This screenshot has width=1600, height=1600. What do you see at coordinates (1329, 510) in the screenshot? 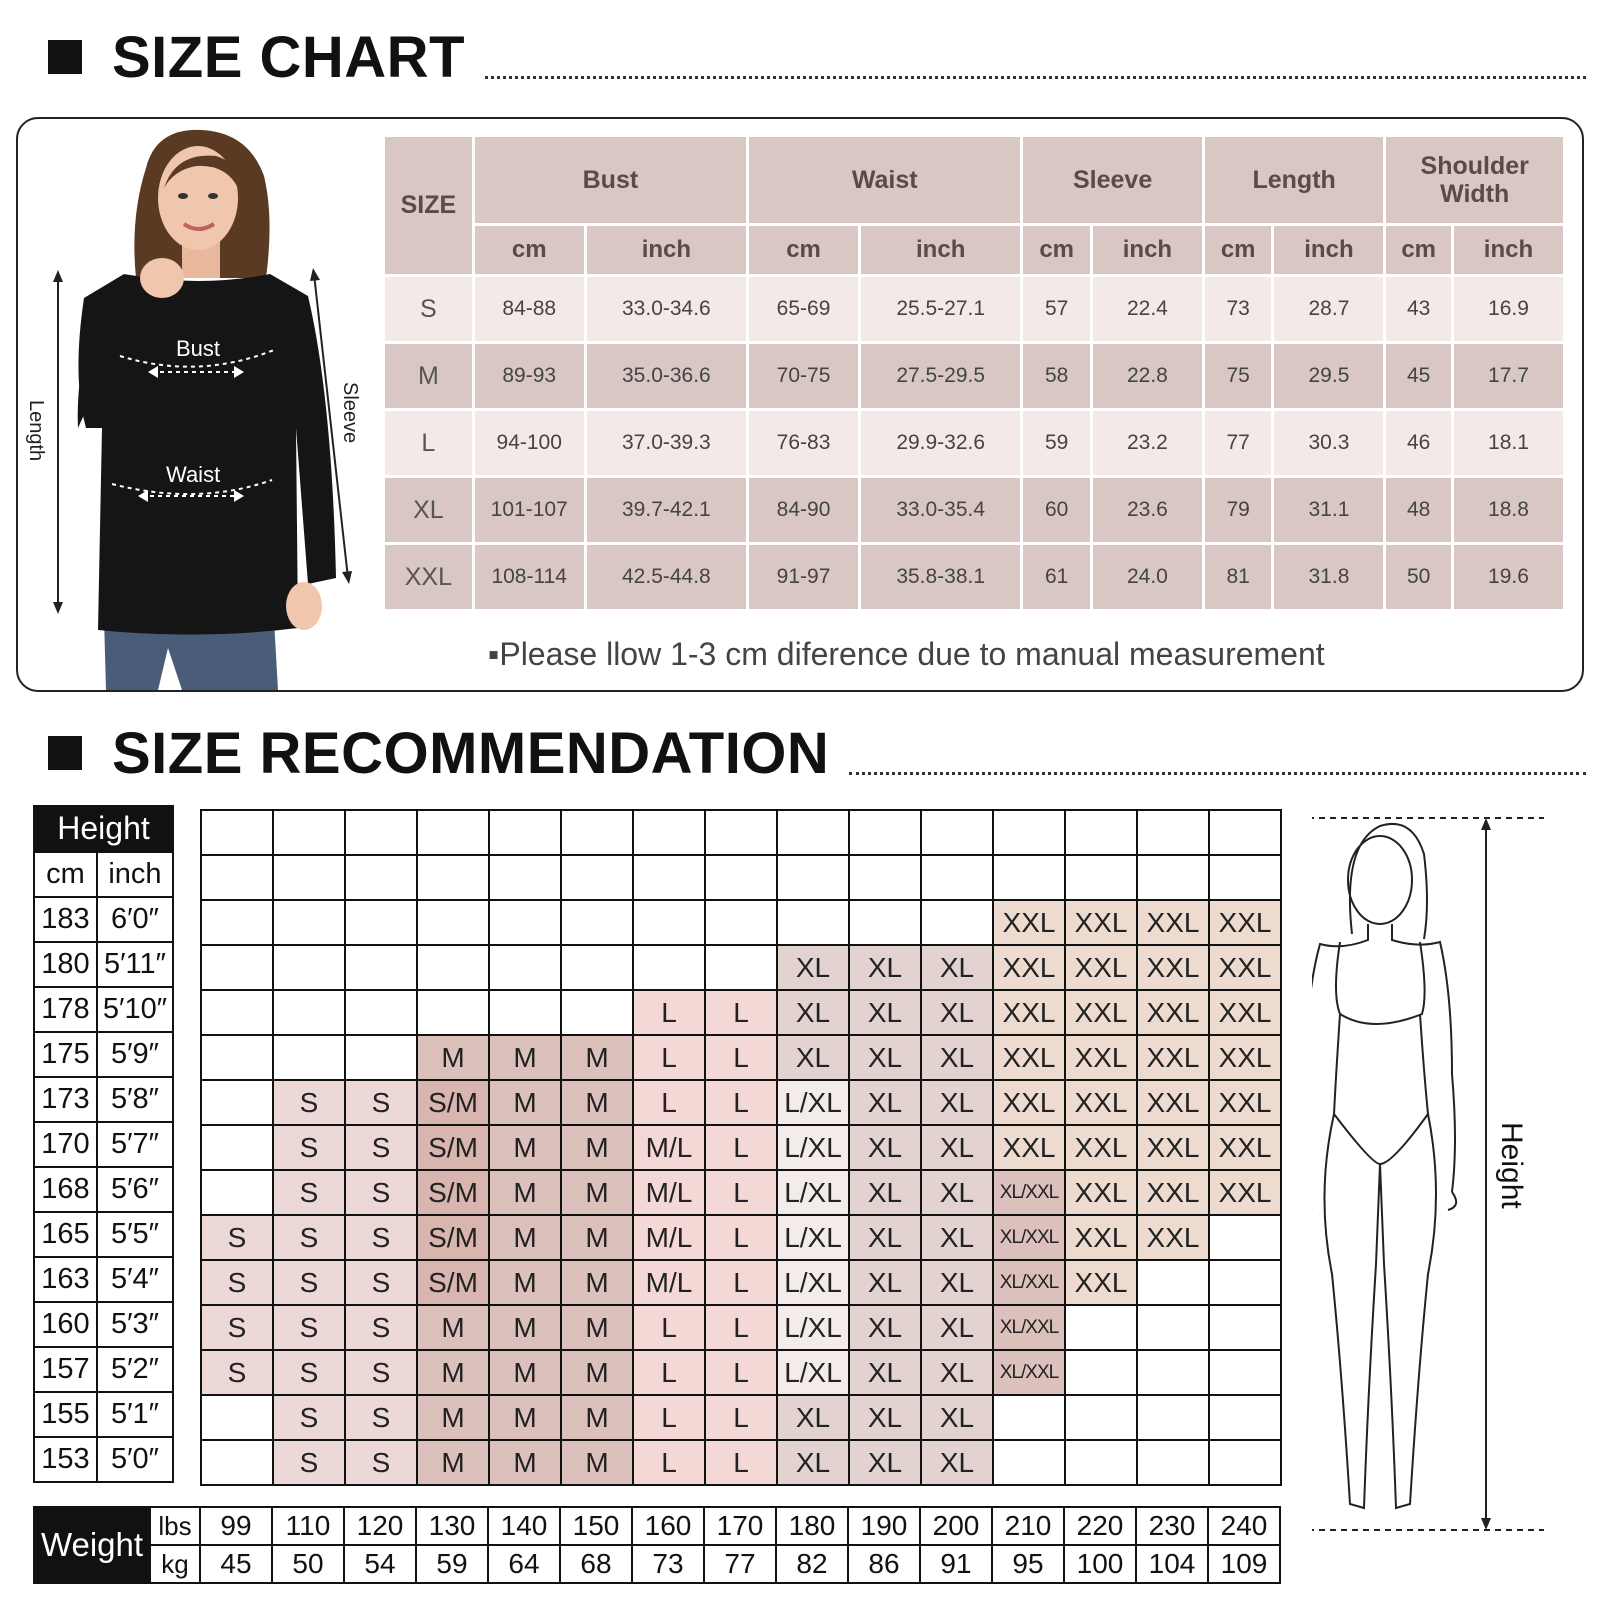
I see `table-cell: 31.1` at bounding box center [1329, 510].